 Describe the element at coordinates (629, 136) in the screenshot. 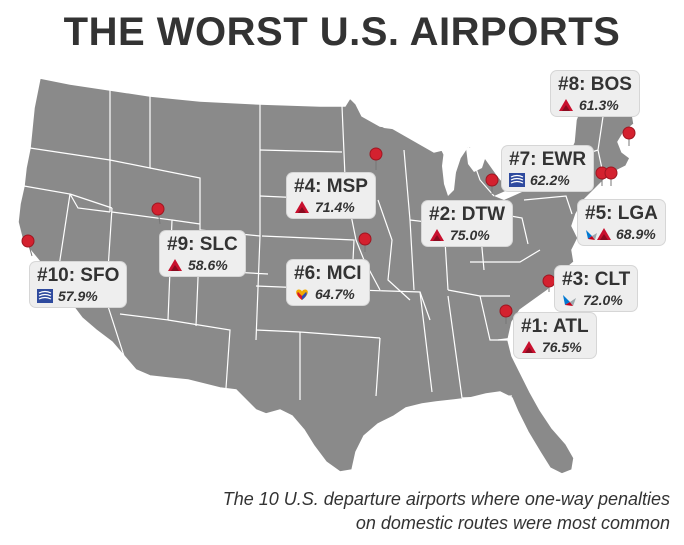

I see `pin-bos` at that location.